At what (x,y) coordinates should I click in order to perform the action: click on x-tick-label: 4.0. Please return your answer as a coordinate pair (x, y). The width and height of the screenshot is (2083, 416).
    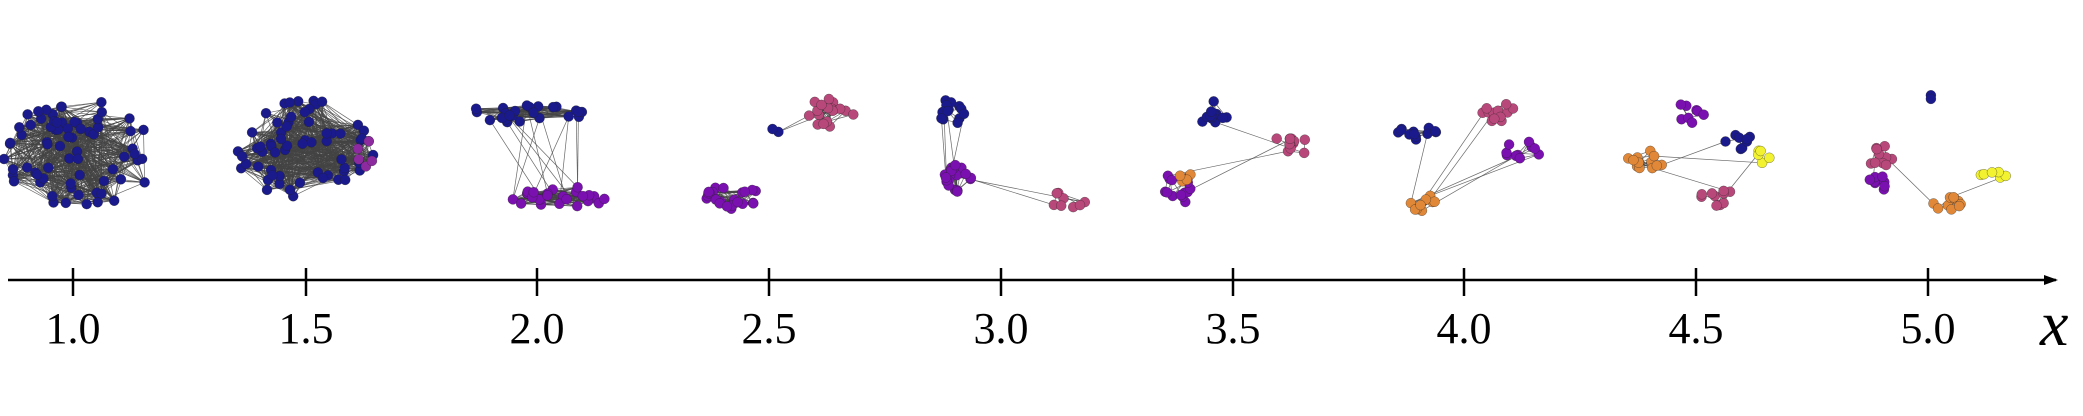
    Looking at the image, I should click on (1464, 328).